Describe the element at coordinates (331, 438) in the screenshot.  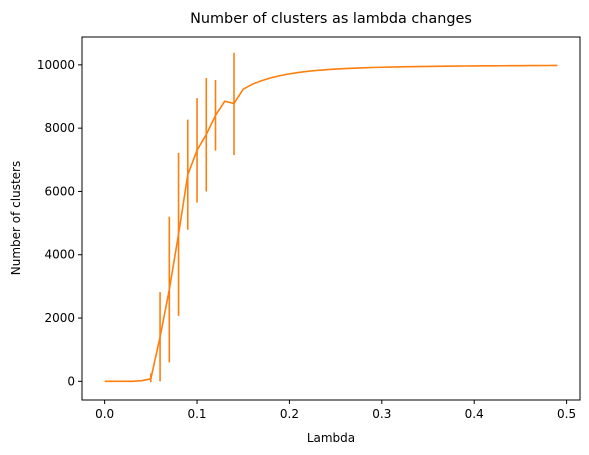
I see `x-axis-label: Lambda` at that location.